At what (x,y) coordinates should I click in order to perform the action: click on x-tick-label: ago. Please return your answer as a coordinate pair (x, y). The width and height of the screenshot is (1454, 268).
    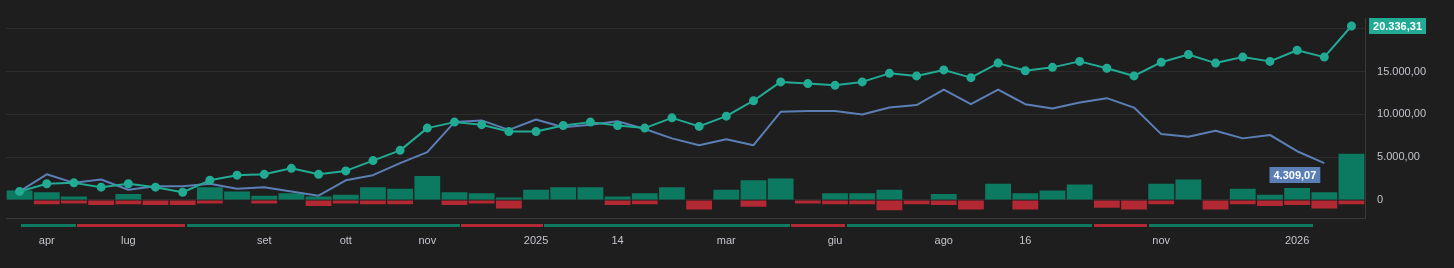
    Looking at the image, I should click on (943, 240).